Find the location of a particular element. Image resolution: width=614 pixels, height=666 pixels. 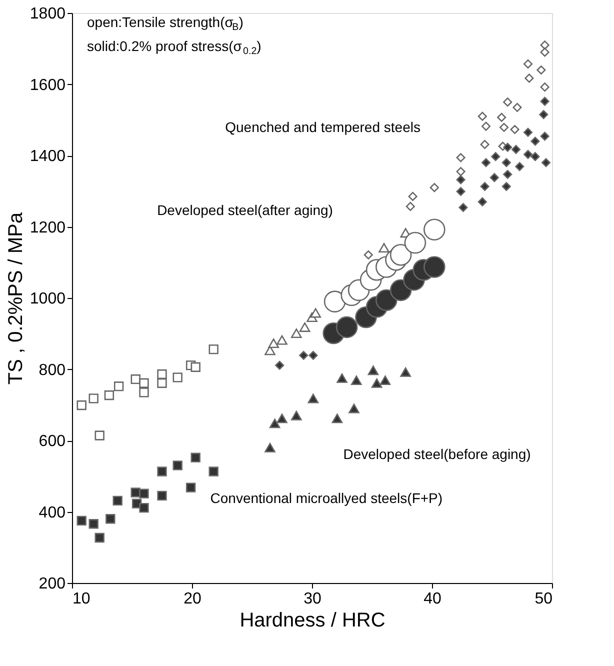

y-tick-label: 1800 is located at coordinates (48, 14).